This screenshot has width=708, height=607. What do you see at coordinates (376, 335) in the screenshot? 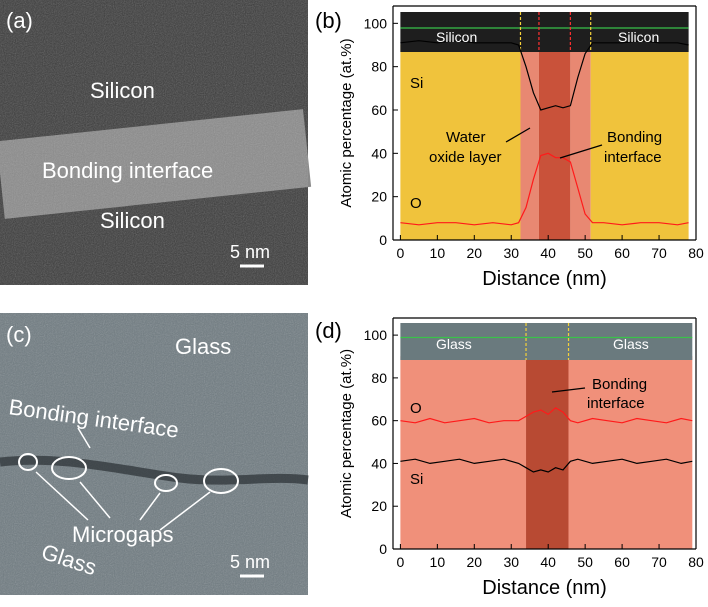
I see `chart-d-y-tick-label: 100` at bounding box center [376, 335].